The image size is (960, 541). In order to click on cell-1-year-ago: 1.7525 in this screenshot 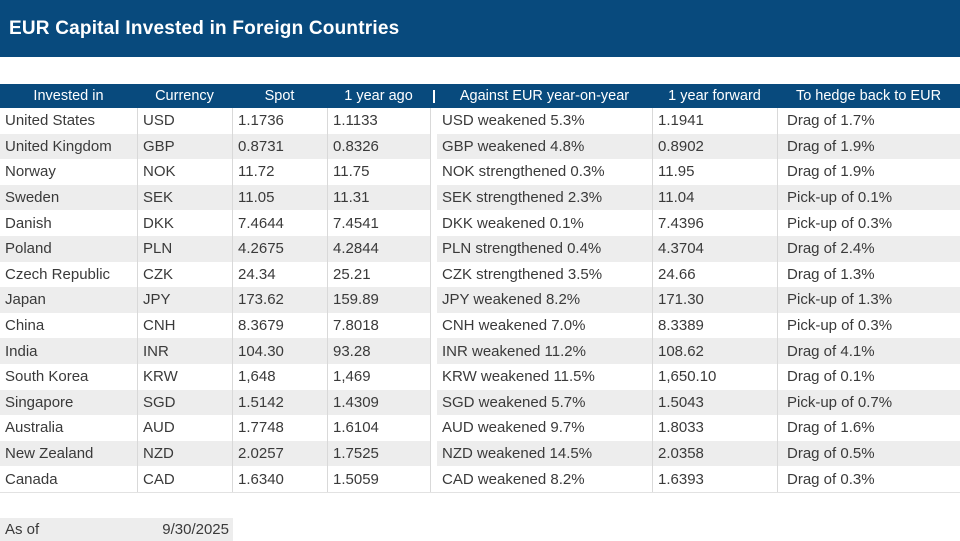, I will do `click(378, 453)`.